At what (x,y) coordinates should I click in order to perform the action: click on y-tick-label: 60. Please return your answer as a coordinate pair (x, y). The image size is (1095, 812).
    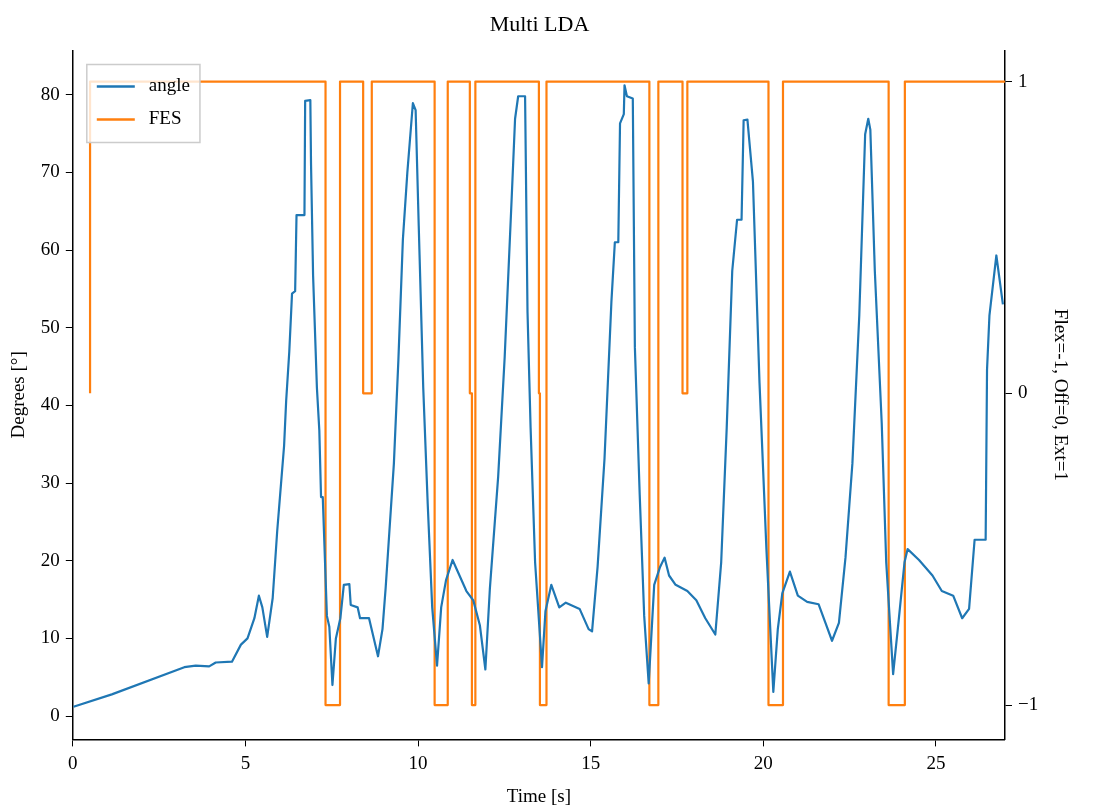
    Looking at the image, I should click on (50, 249).